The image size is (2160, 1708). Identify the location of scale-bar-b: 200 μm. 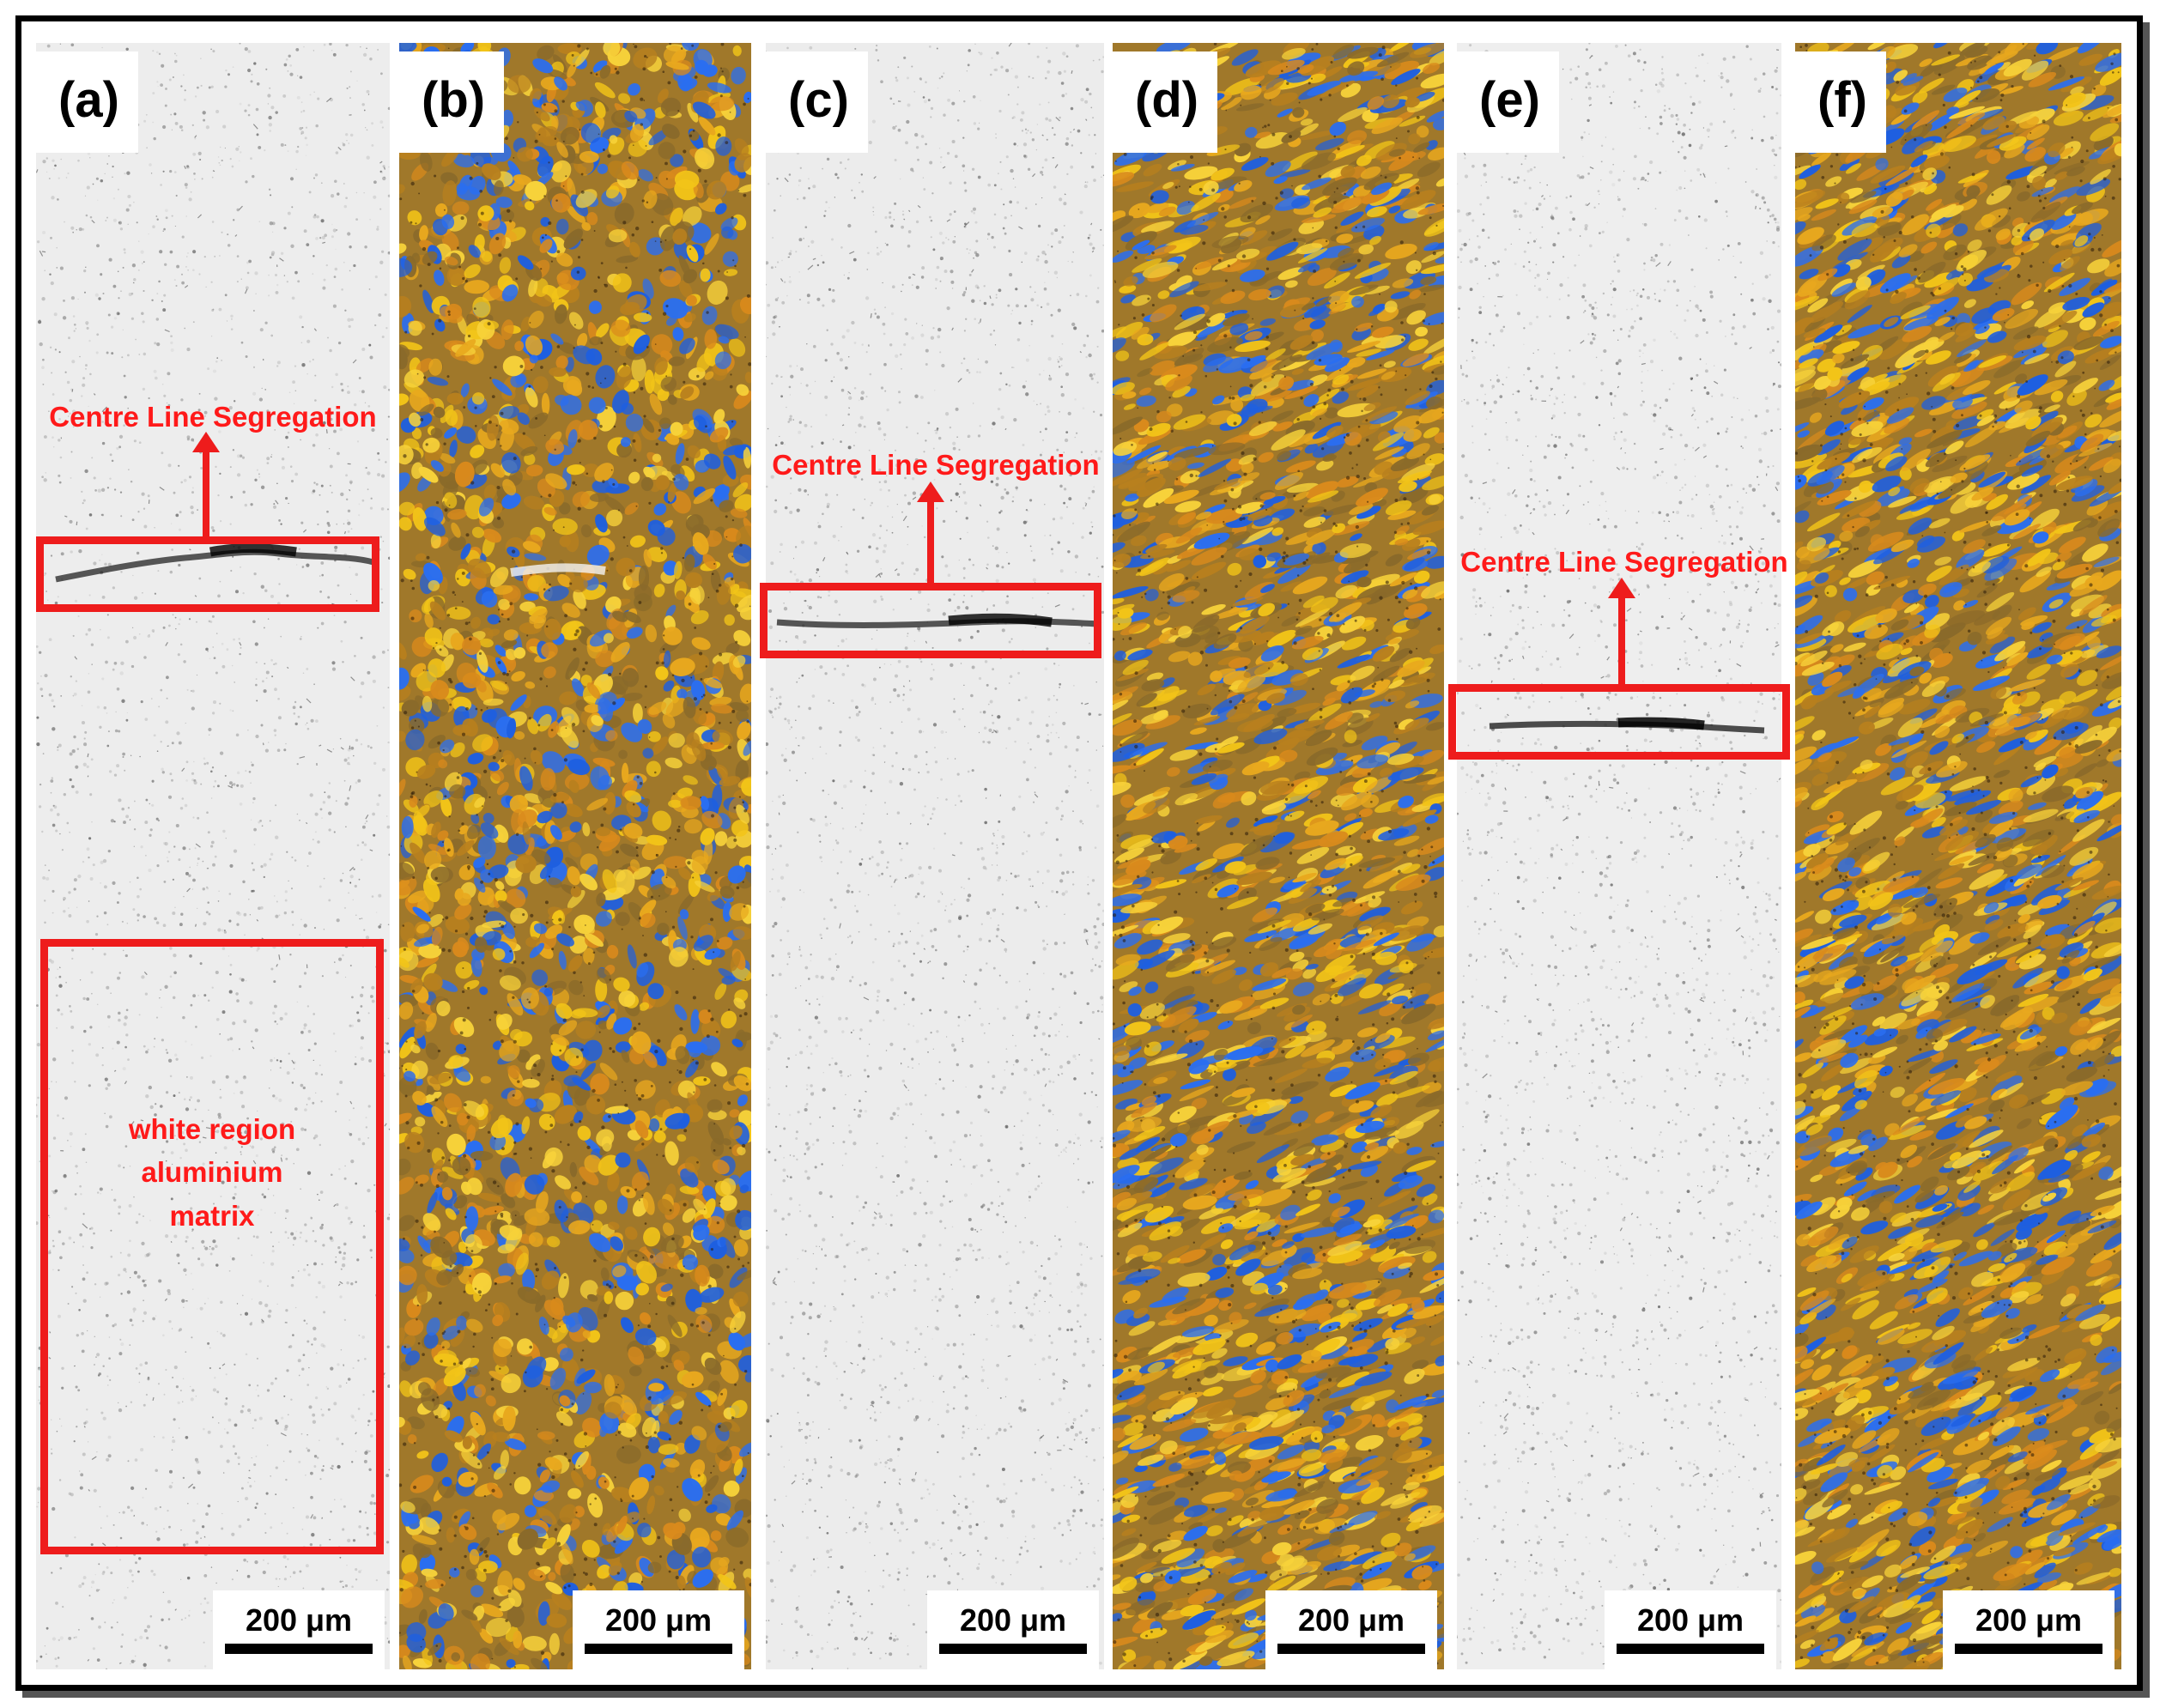
(658, 1630).